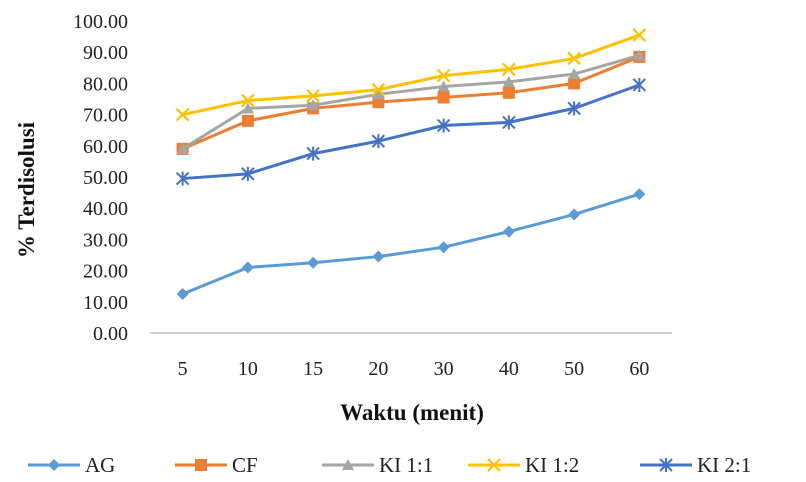 The width and height of the screenshot is (806, 482). What do you see at coordinates (26, 189) in the screenshot?
I see `y-axis-title: % Terdisolusi` at bounding box center [26, 189].